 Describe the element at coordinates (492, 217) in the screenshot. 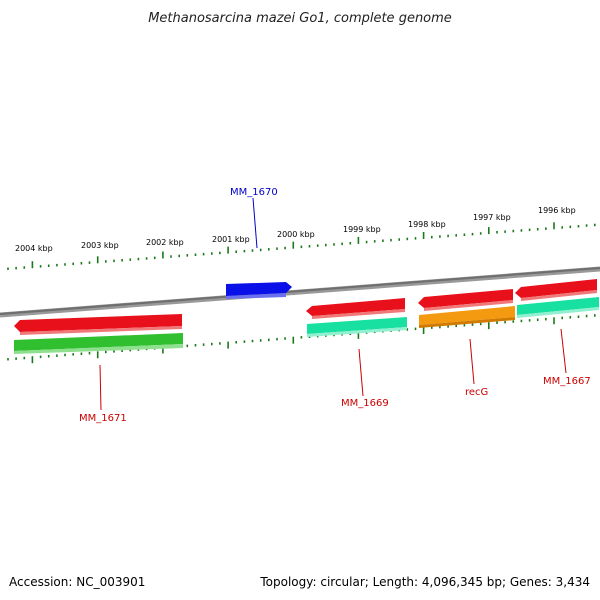

I see `scale-label-1997: 1997 kbp` at that location.